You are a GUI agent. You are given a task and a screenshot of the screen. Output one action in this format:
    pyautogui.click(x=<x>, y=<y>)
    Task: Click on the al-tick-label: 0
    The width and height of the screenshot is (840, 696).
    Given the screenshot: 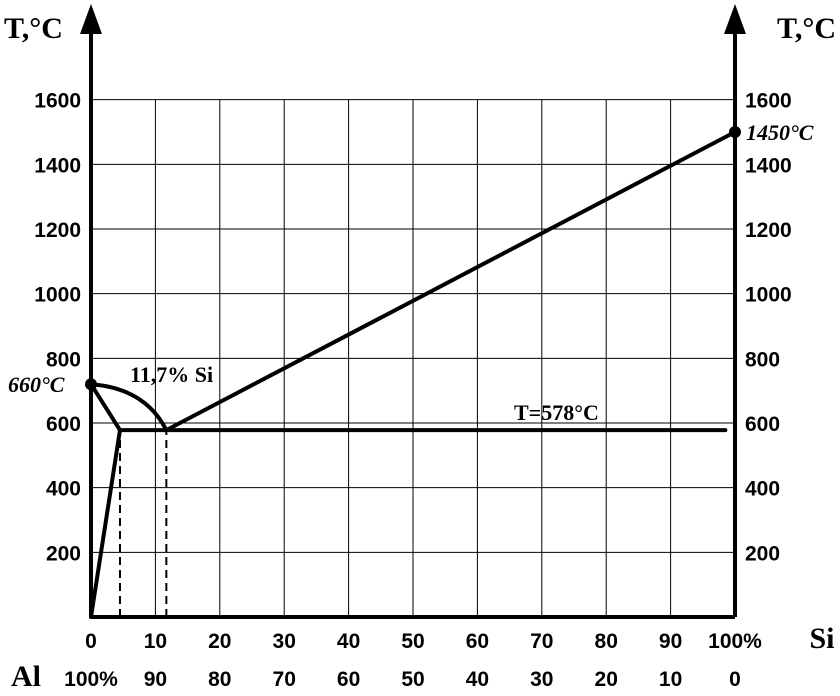 What is the action you would take?
    pyautogui.click(x=735, y=679)
    